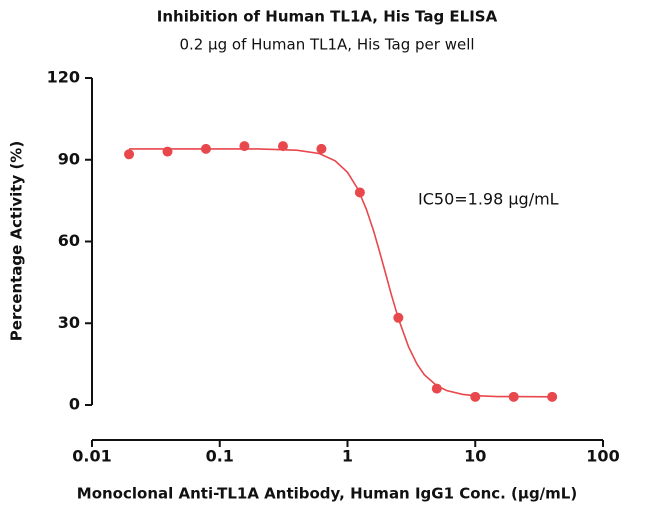  I want to click on x-tick-label: 100, so click(602, 456).